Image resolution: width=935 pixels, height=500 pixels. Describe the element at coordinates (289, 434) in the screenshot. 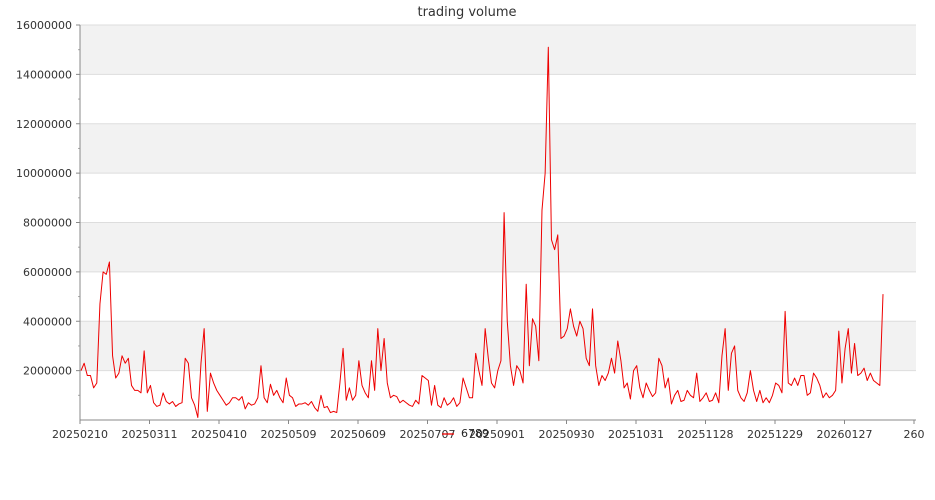

I see `x-tick-label: 20250509` at that location.